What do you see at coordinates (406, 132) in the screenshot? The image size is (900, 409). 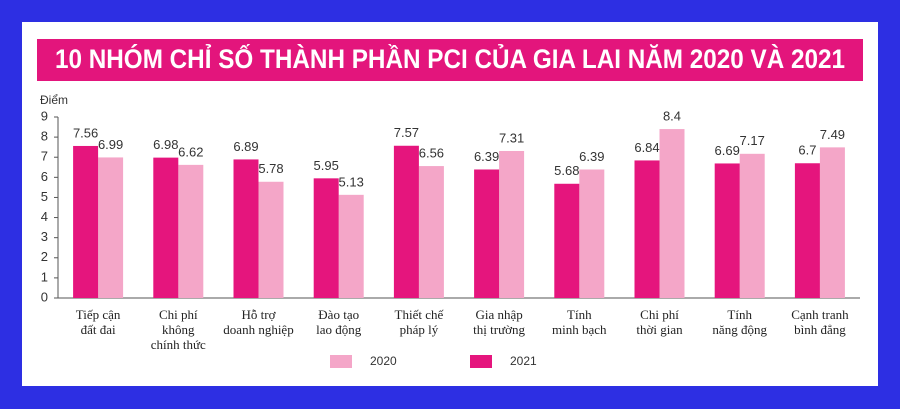 I see `value-label: 7.57` at bounding box center [406, 132].